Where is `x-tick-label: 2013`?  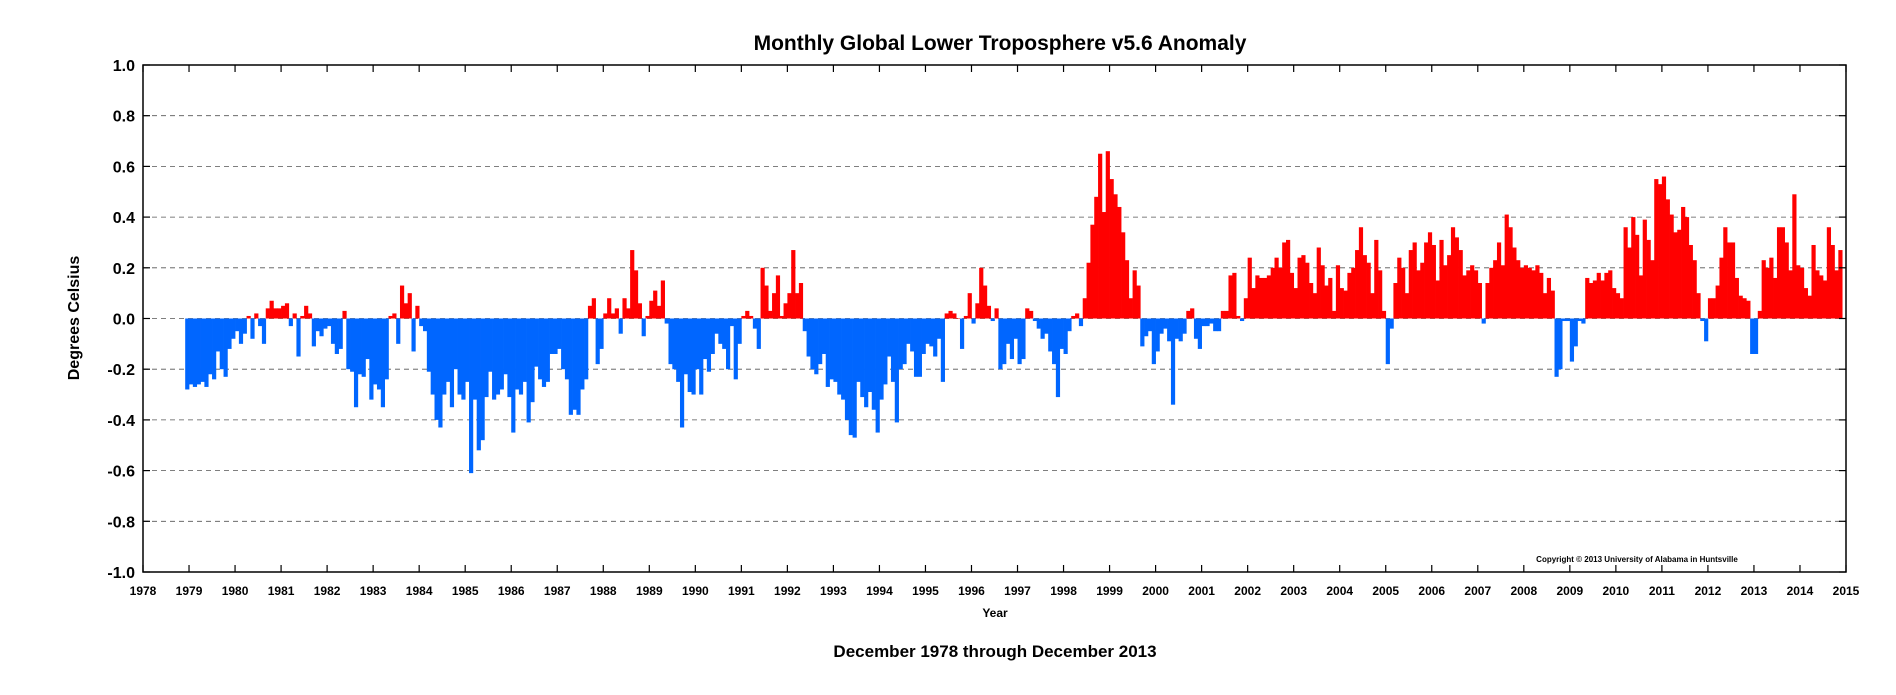 x-tick-label: 2013 is located at coordinates (1754, 591).